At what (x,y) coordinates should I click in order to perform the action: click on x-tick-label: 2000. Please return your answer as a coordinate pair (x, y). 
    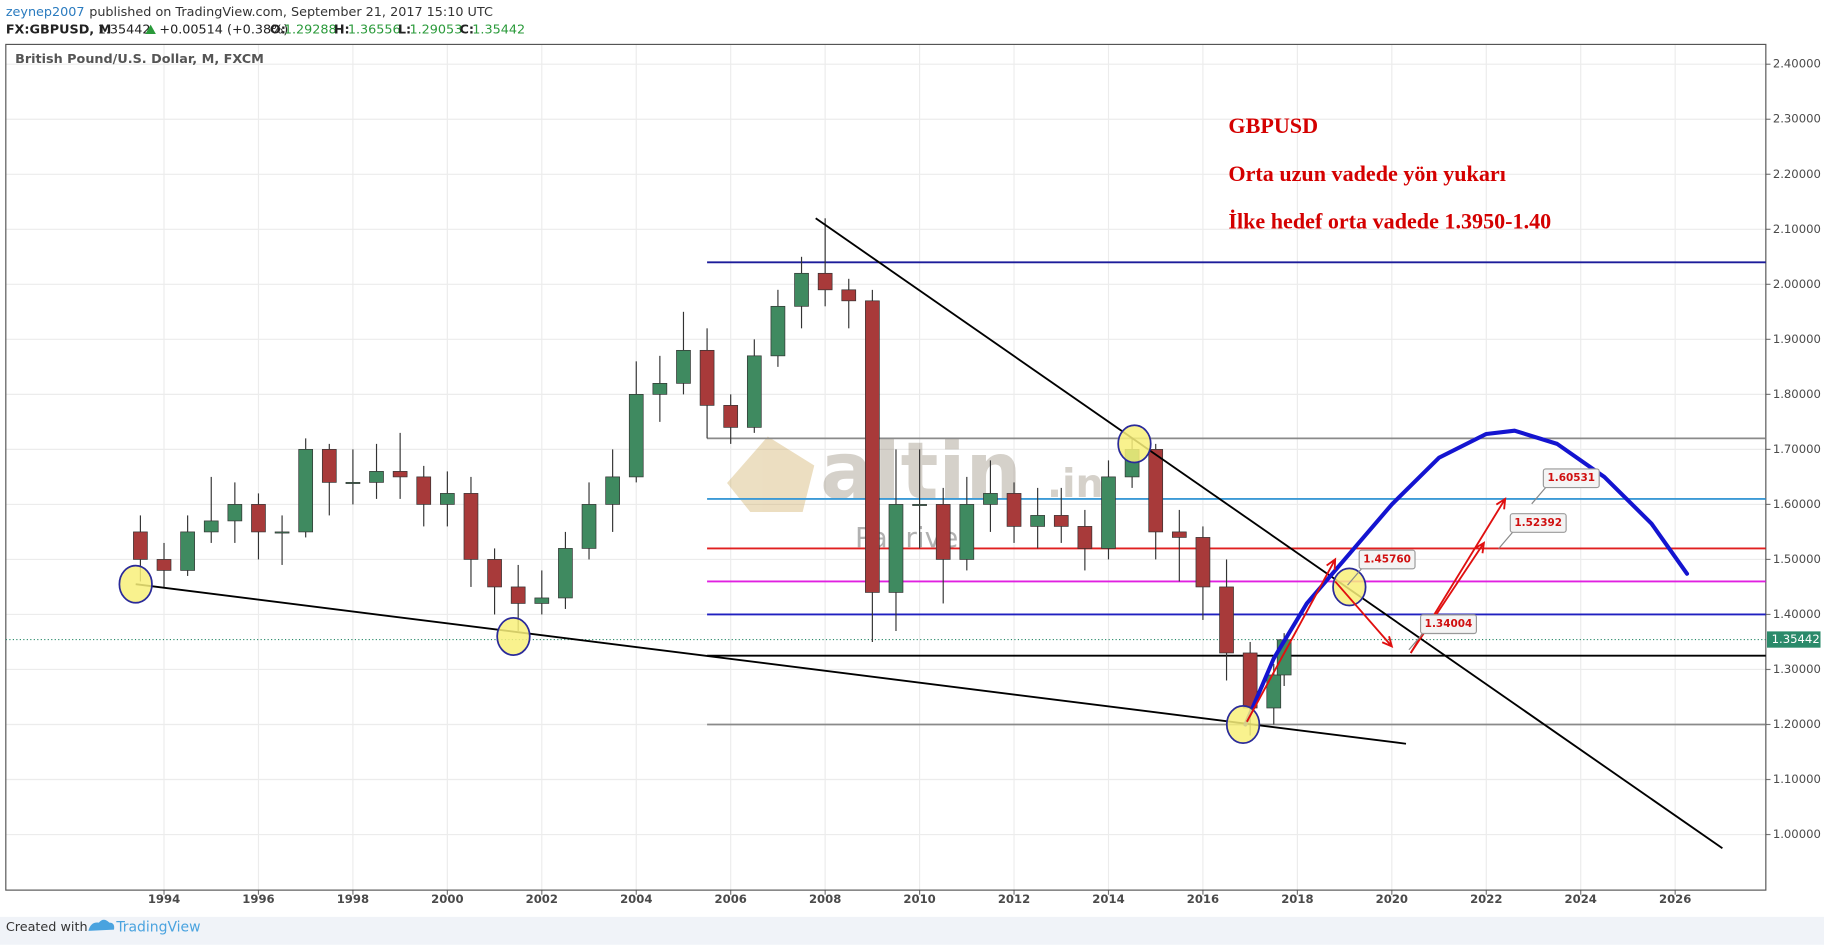
    Looking at the image, I should click on (447, 899).